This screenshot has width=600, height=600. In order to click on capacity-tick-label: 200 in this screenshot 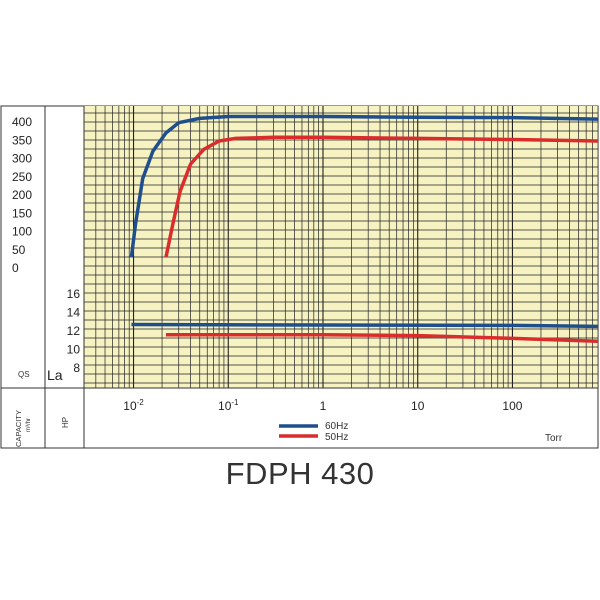, I will do `click(22, 195)`.